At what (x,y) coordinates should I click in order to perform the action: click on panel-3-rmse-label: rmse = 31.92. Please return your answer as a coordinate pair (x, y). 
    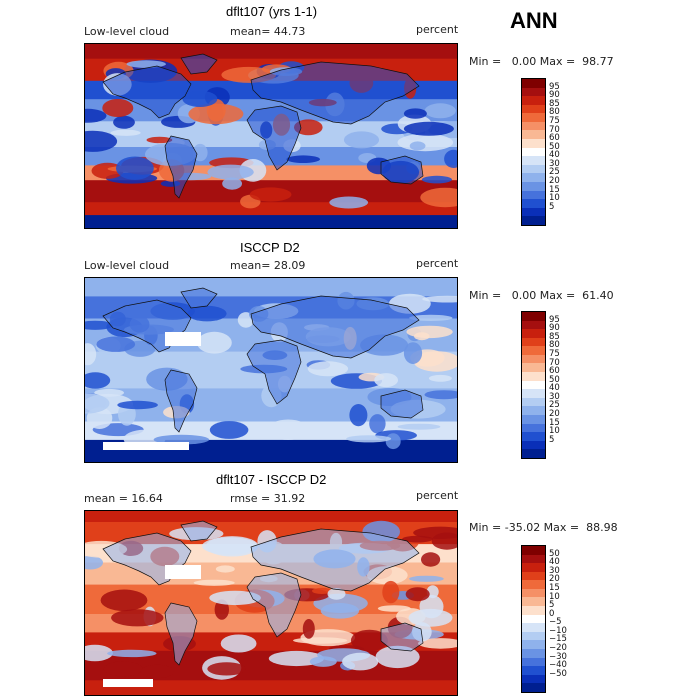
    Looking at the image, I should click on (268, 498).